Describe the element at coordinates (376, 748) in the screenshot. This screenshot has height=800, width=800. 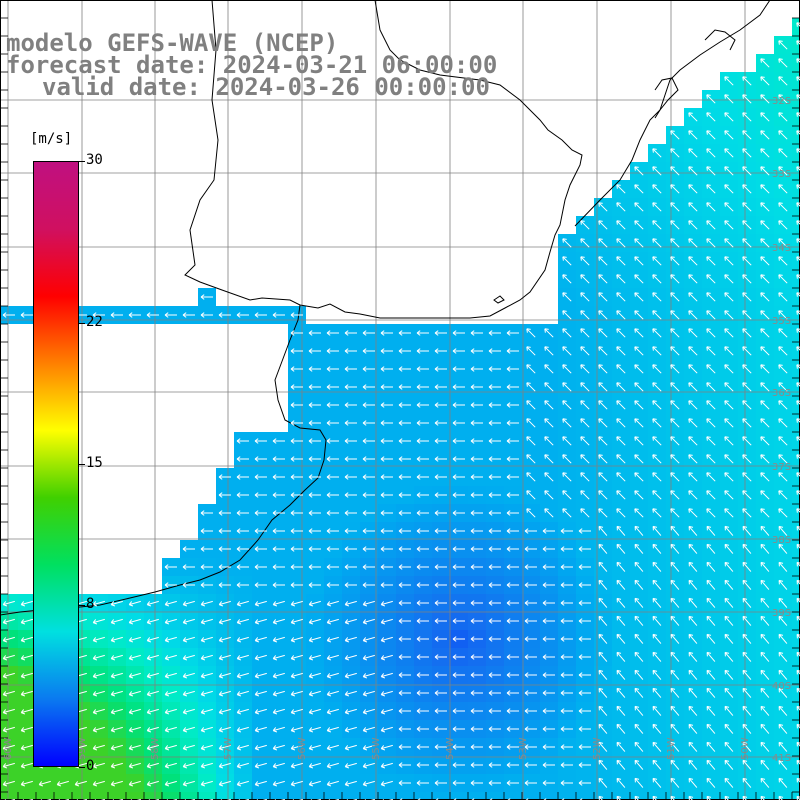
I see `longitude-label: 55W` at that location.